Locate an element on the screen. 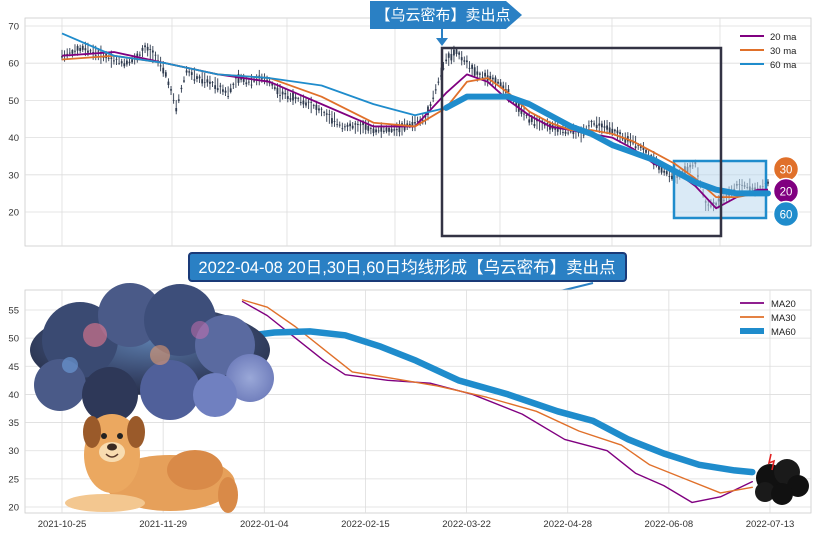 The width and height of the screenshot is (813, 541). ma-x-tick-label: 2022-02-15 is located at coordinates (365, 524).